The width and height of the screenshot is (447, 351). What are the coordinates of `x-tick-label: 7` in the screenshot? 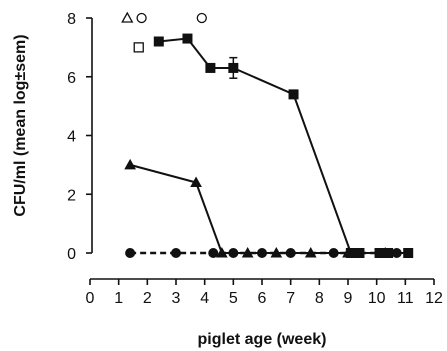 It's located at (290, 298).